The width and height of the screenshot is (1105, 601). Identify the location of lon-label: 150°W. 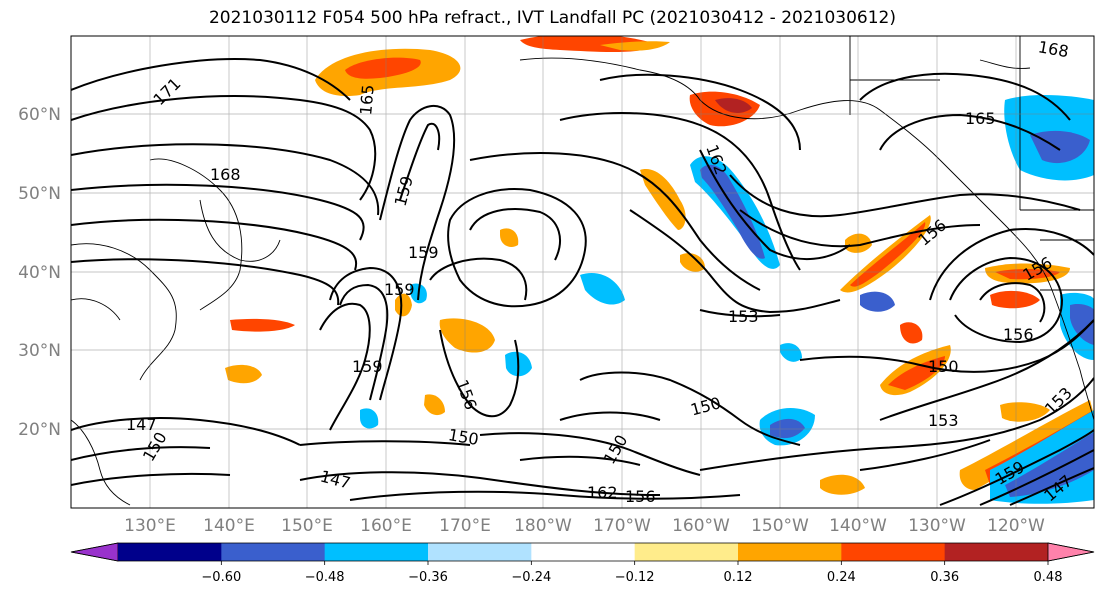
(780, 526).